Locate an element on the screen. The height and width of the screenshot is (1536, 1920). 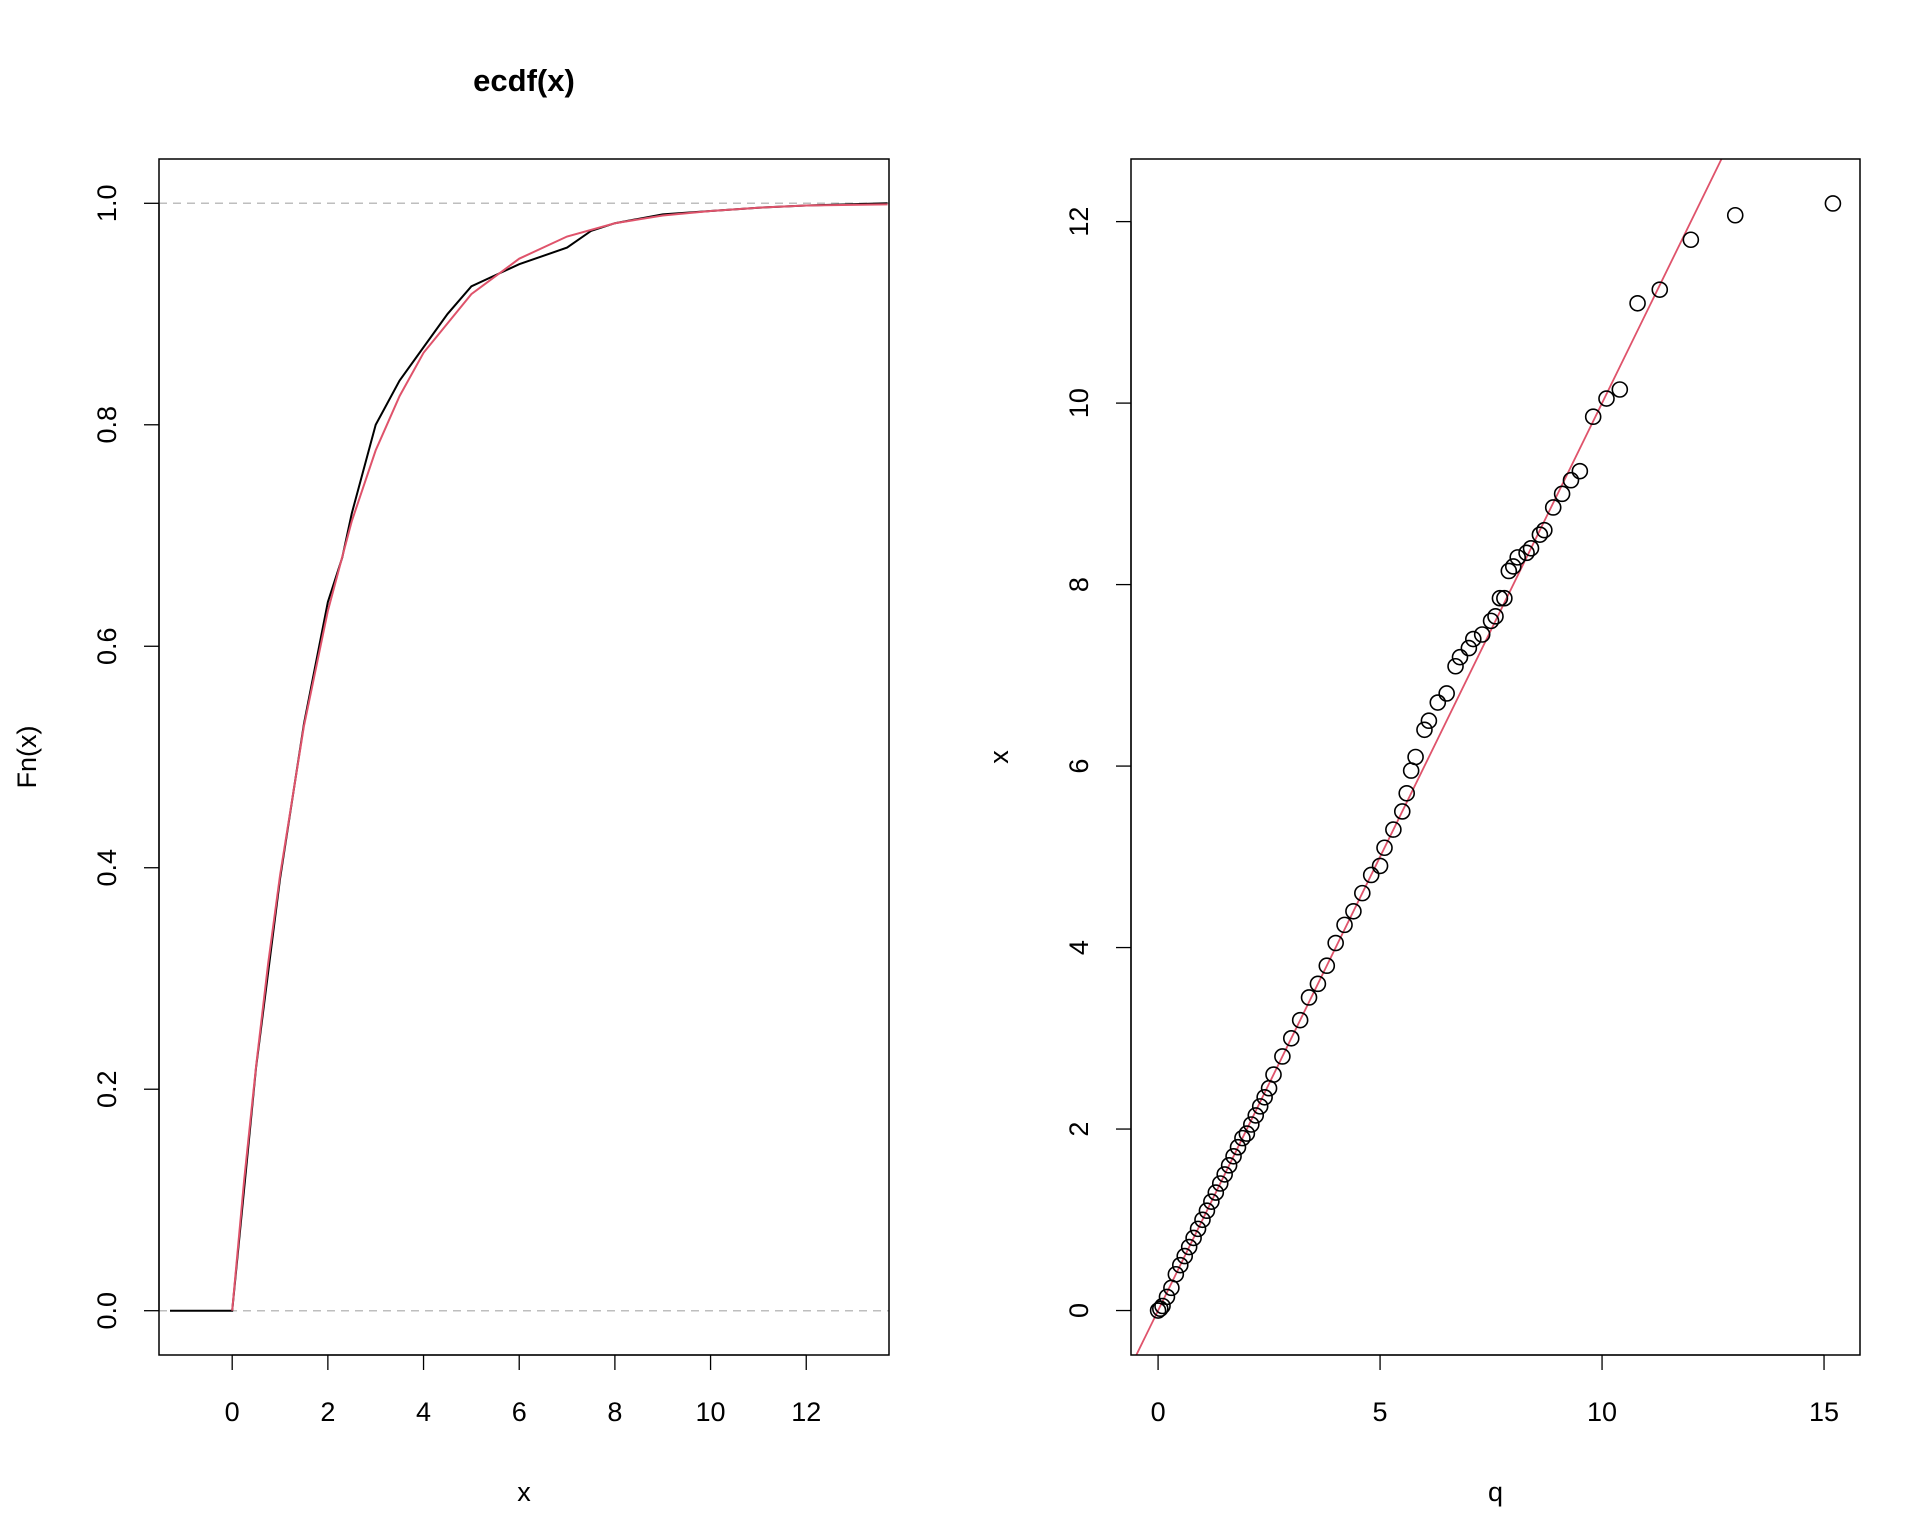
x-tick-label: 12 is located at coordinates (806, 1412).